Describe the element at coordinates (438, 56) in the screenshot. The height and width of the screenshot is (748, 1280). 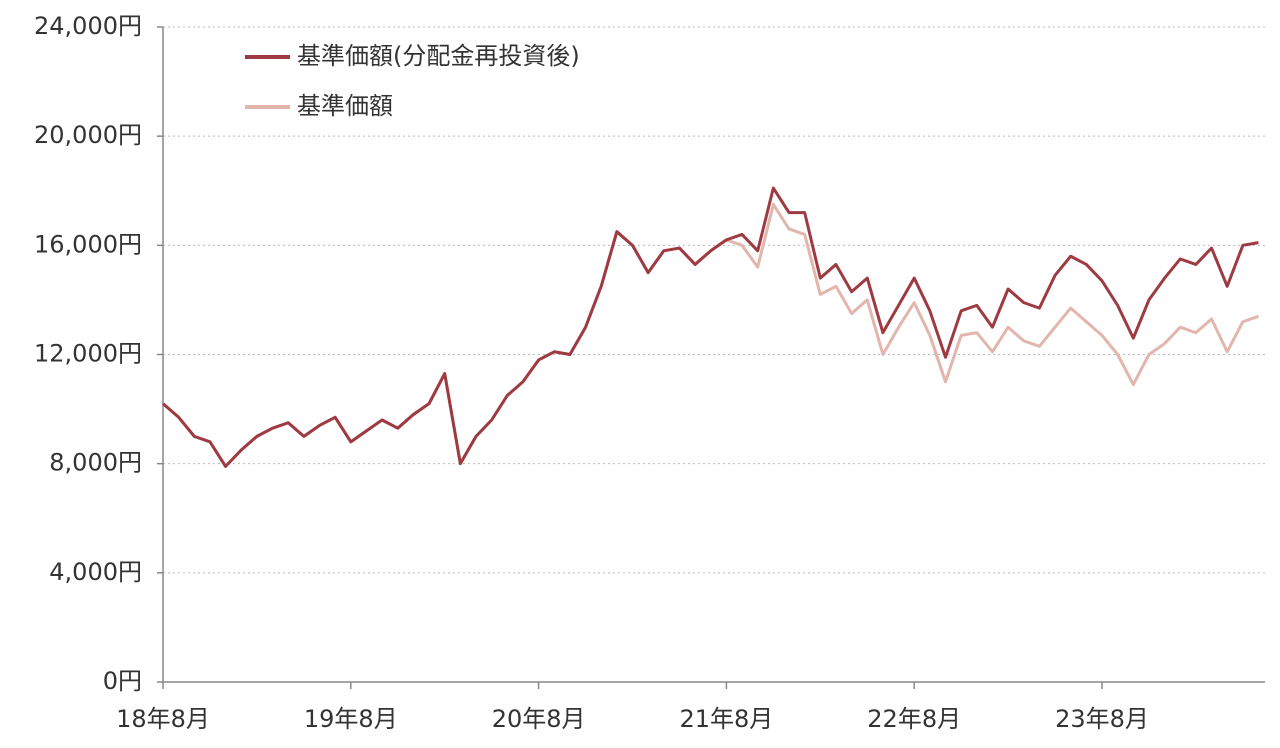
I see `legend-label: 基準価額(分配金再投資後)` at that location.